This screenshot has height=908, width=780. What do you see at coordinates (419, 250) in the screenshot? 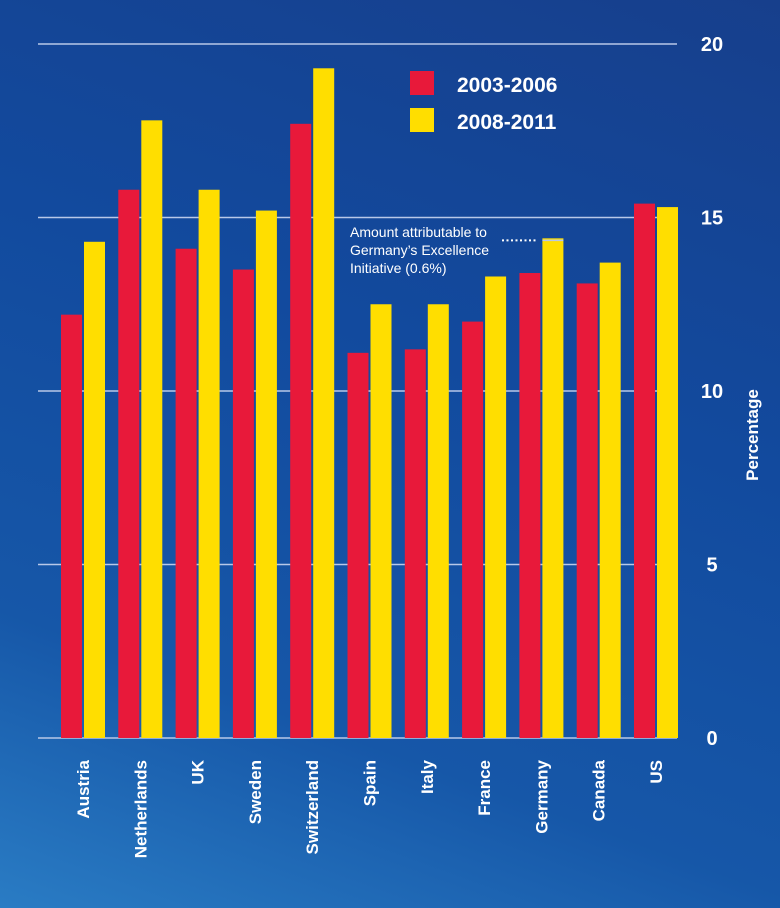
I see `annotation-text: Germany’s Excellence` at bounding box center [419, 250].